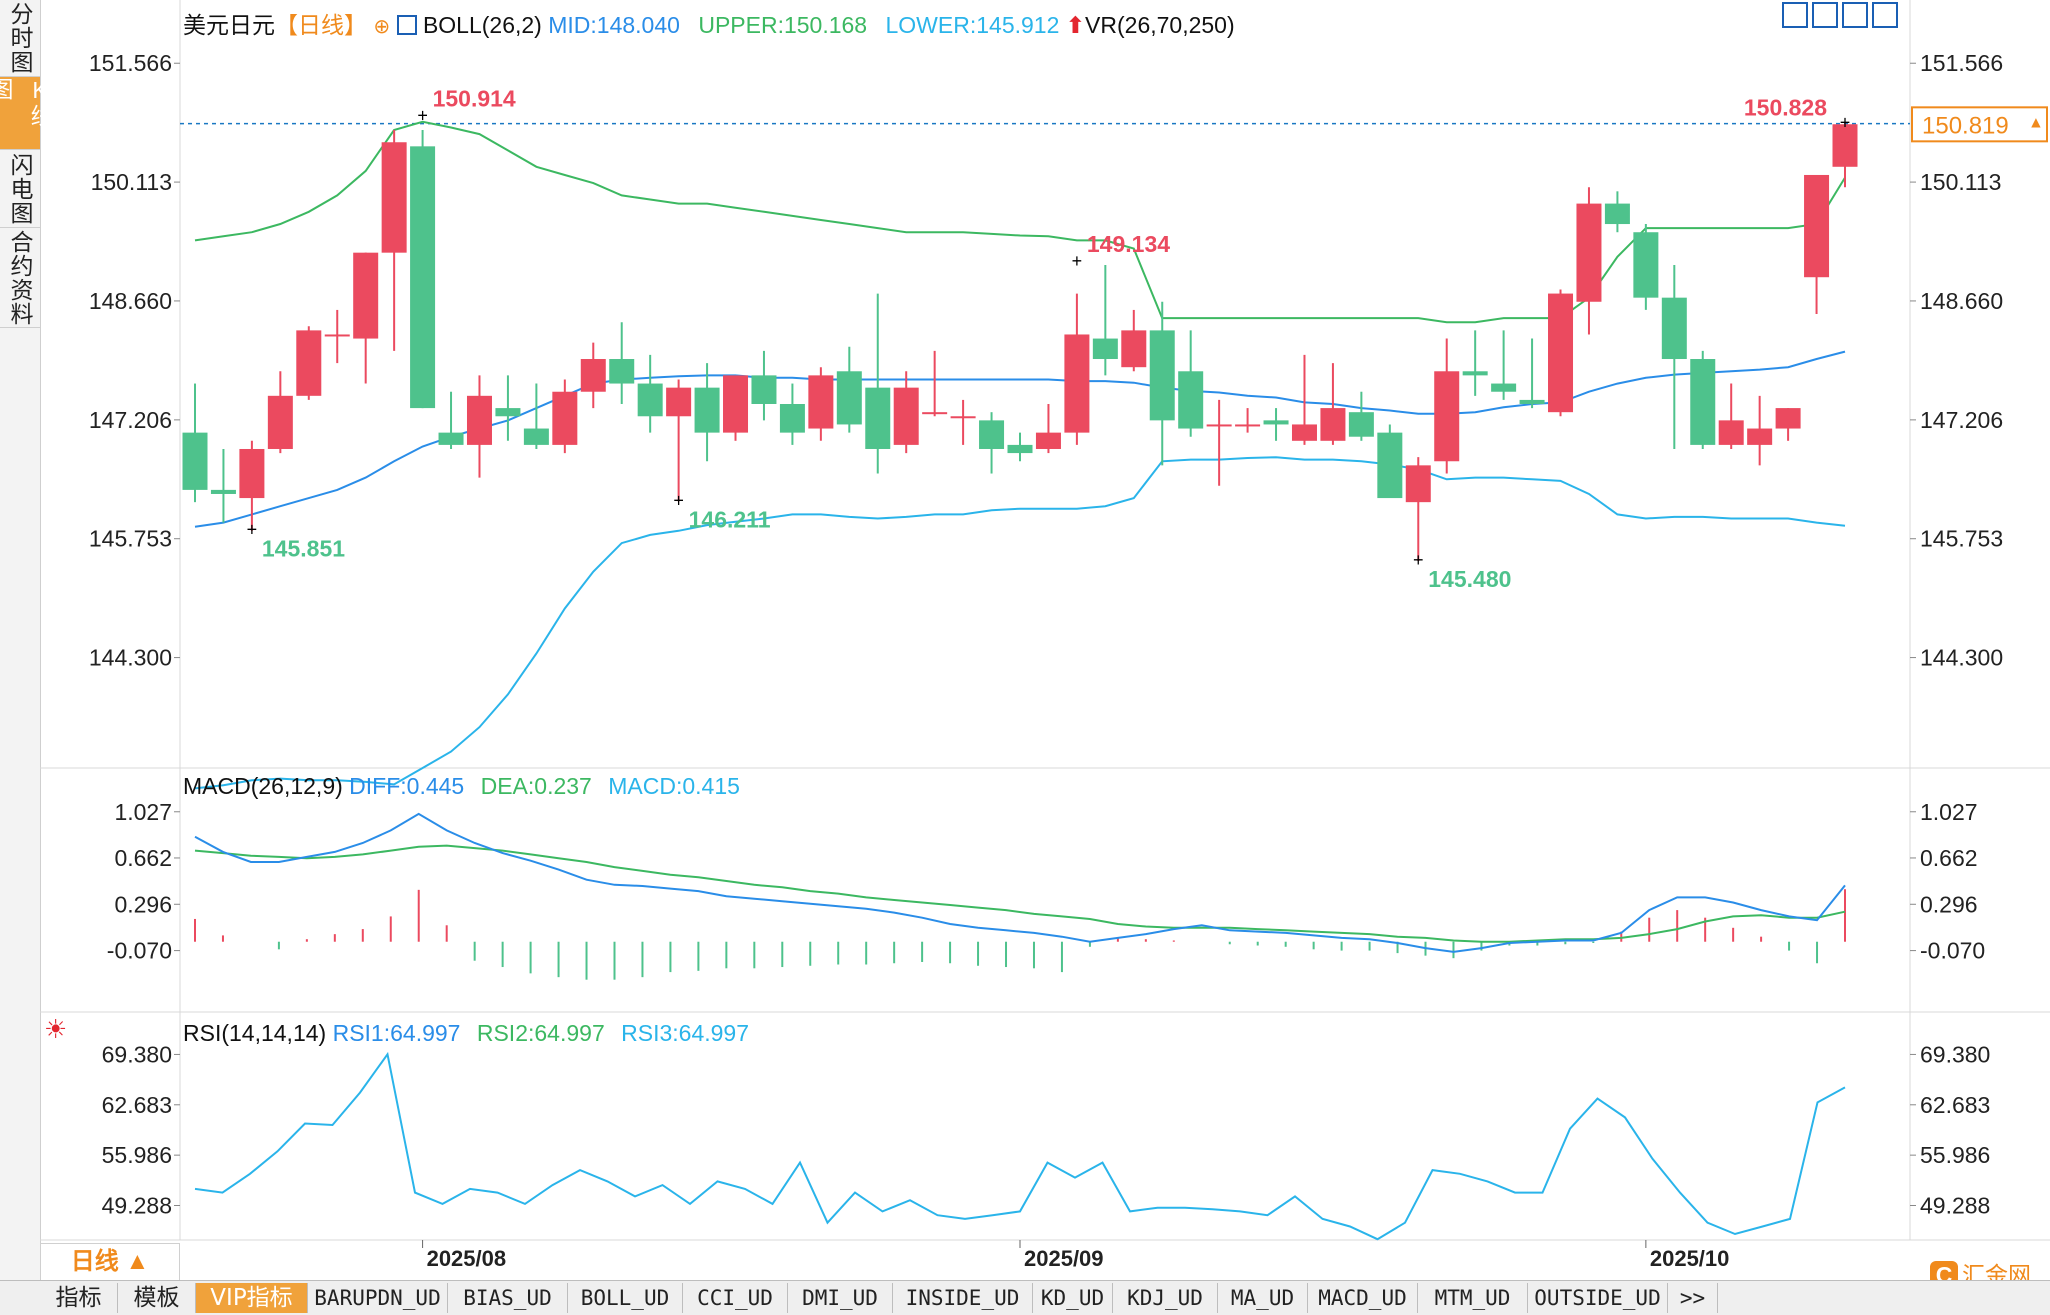 Image resolution: width=2050 pixels, height=1315 pixels. Describe the element at coordinates (130, 539) in the screenshot. I see `price-tick-label-left: 145.753` at that location.